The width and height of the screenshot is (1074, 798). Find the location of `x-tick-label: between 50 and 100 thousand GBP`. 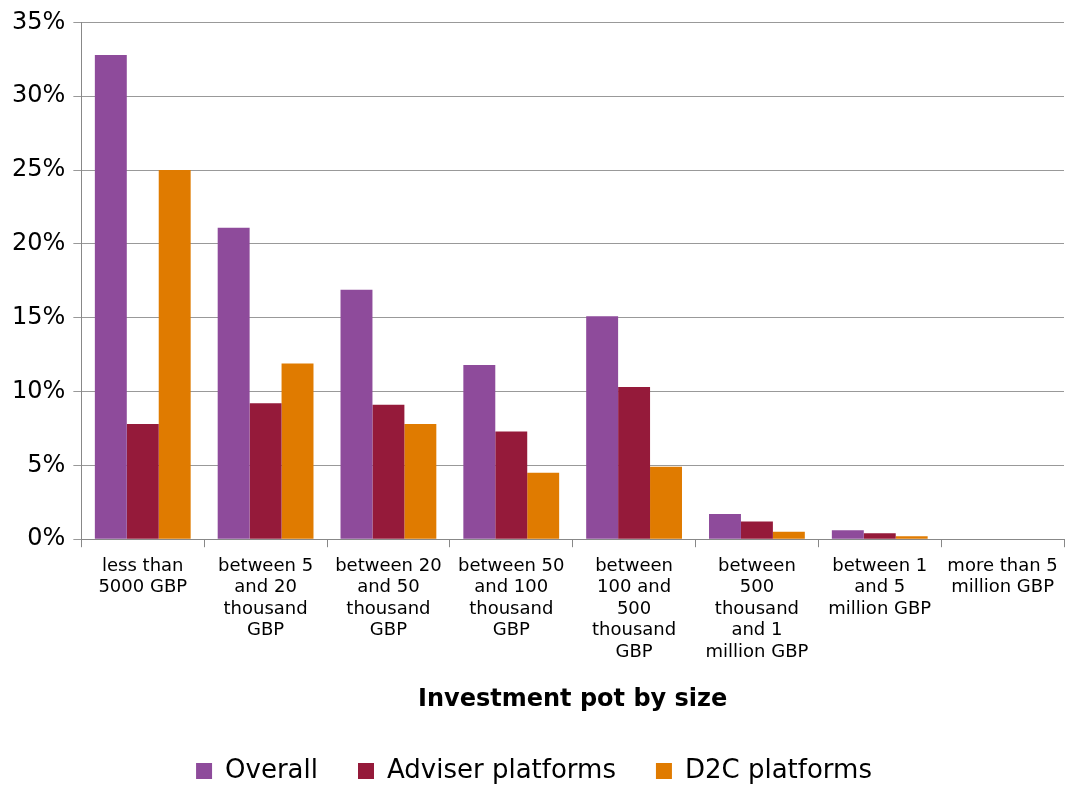

x-tick-label: between 50 and 100 thousand GBP is located at coordinates (511, 596).